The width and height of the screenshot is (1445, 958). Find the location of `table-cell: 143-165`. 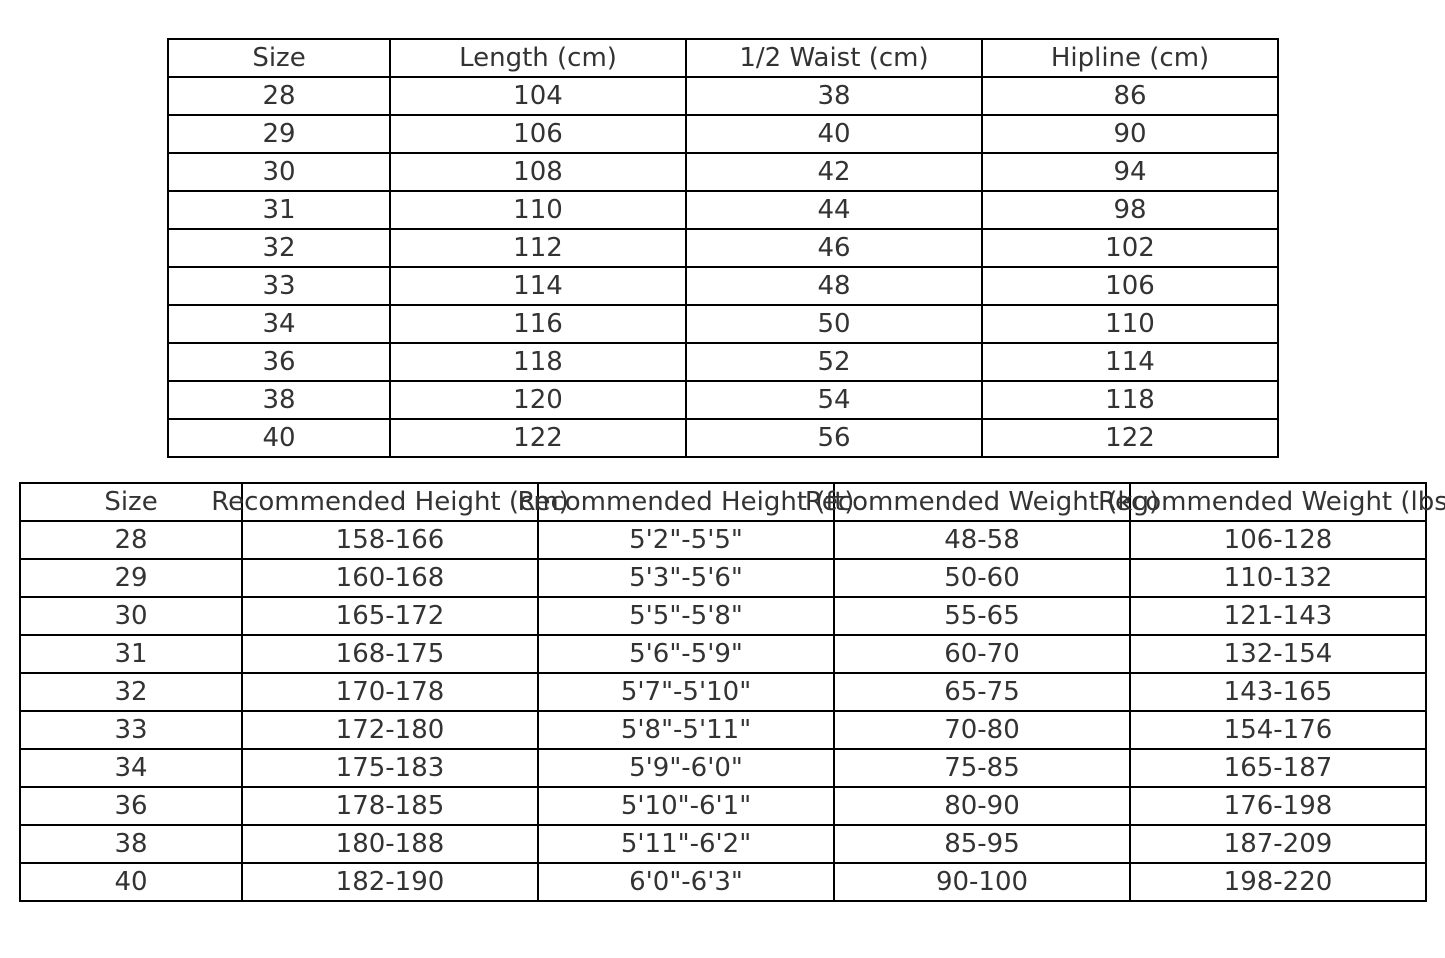

table-cell: 143-165 is located at coordinates (1278, 692).